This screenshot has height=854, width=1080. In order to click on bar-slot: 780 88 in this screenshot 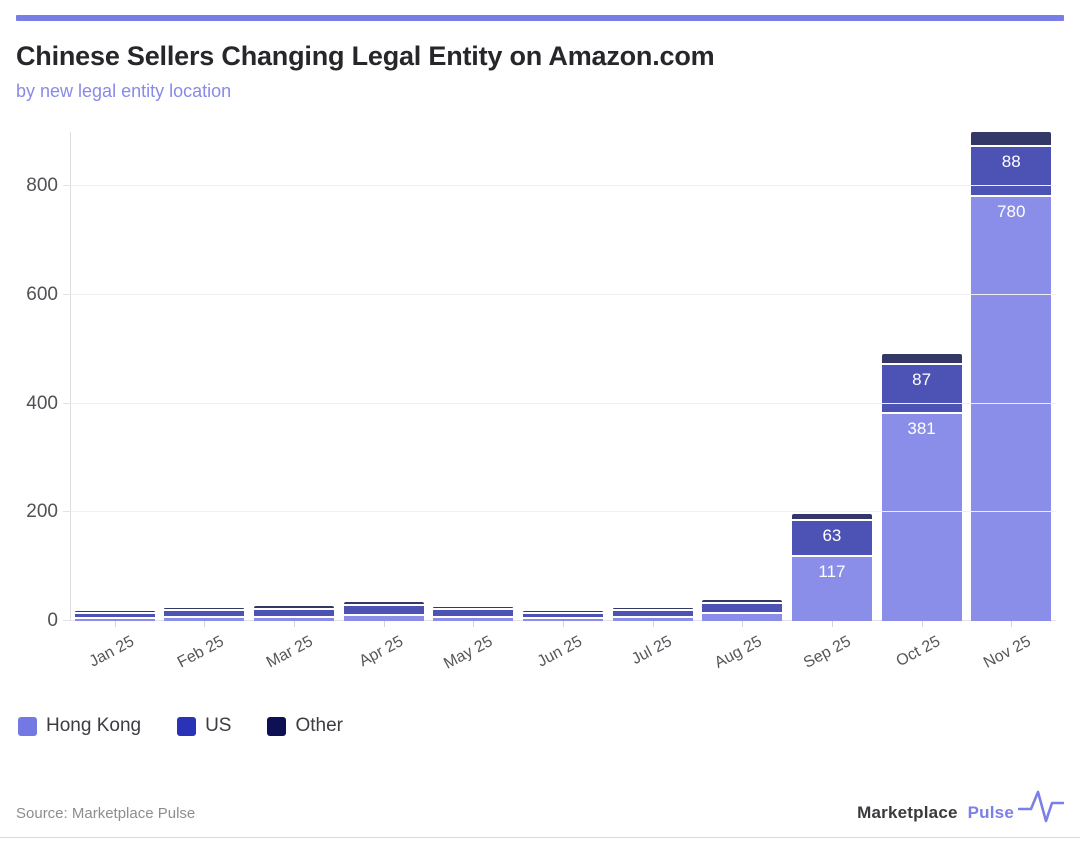, I will do `click(1011, 379)`.